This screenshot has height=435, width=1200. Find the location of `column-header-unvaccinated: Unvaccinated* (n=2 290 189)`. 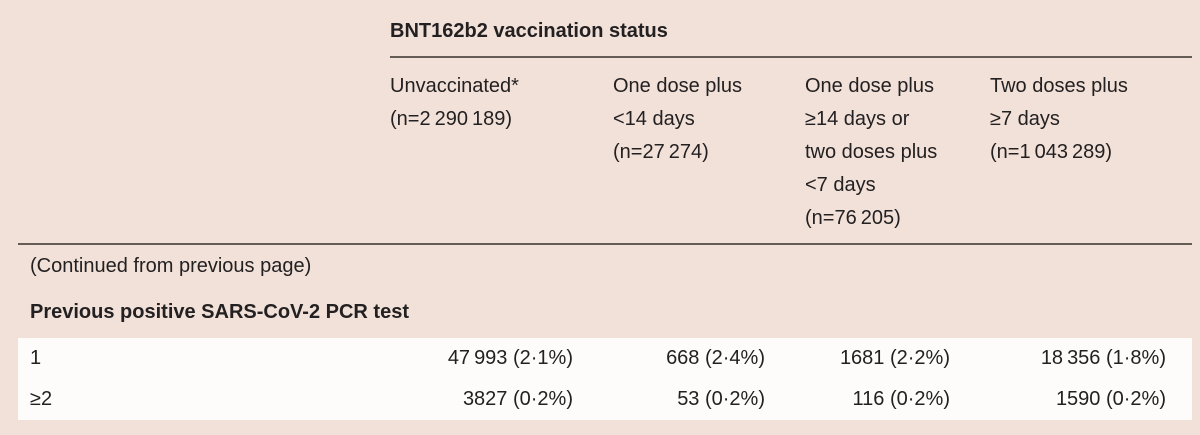

column-header-unvaccinated: Unvaccinated* (n=2 290 189) is located at coordinates (501, 151).